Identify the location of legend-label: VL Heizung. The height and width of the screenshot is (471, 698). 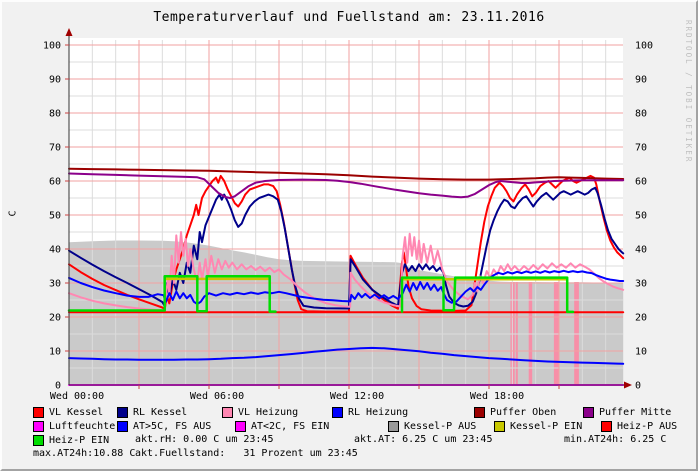
(268, 412).